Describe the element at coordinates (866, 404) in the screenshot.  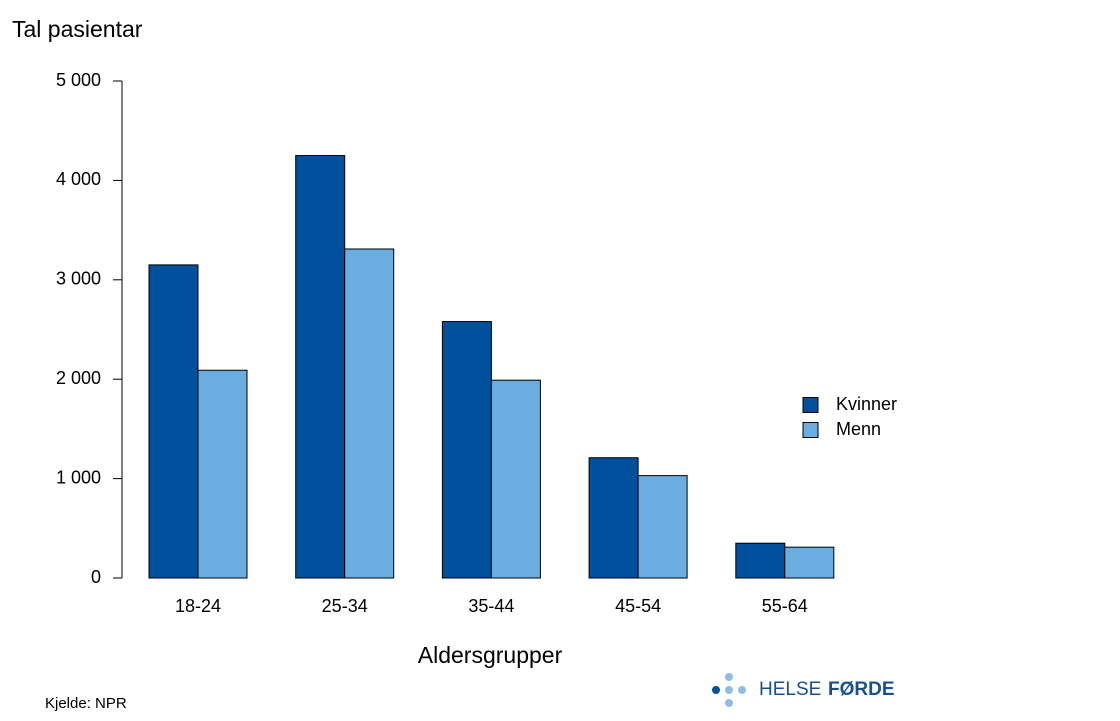
I see `legend-label: Kvinner` at that location.